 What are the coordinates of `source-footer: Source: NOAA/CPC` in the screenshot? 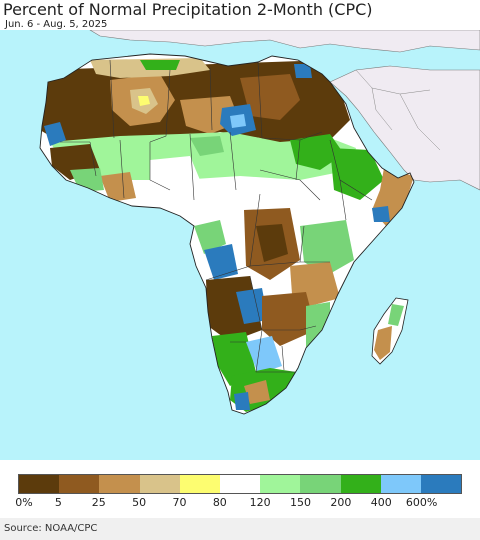 It's located at (240, 529).